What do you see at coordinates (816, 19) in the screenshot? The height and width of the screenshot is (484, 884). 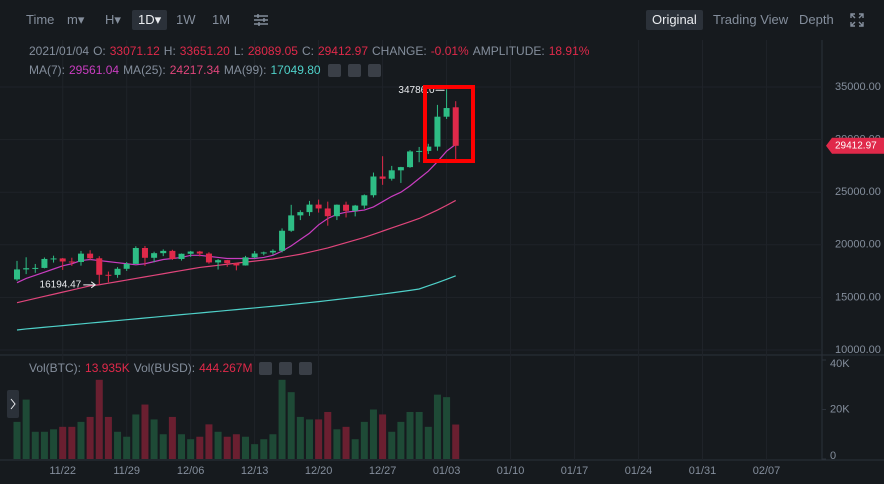 I see `view-tab: Depth` at bounding box center [816, 19].